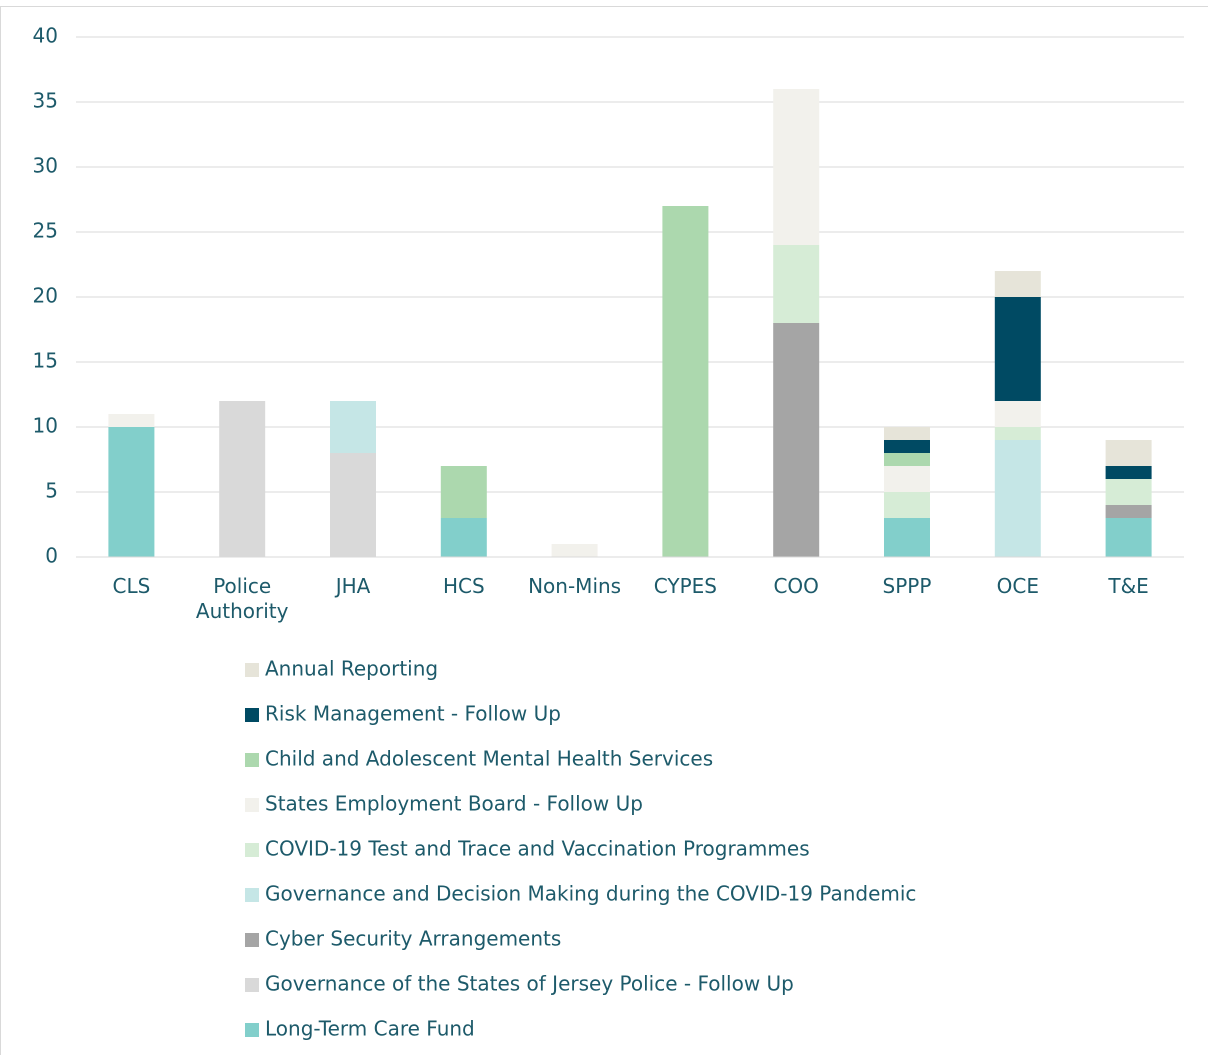 This screenshot has width=1208, height=1055. What do you see at coordinates (413, 714) in the screenshot?
I see `legend-label: Risk Management - Follow Up` at bounding box center [413, 714].